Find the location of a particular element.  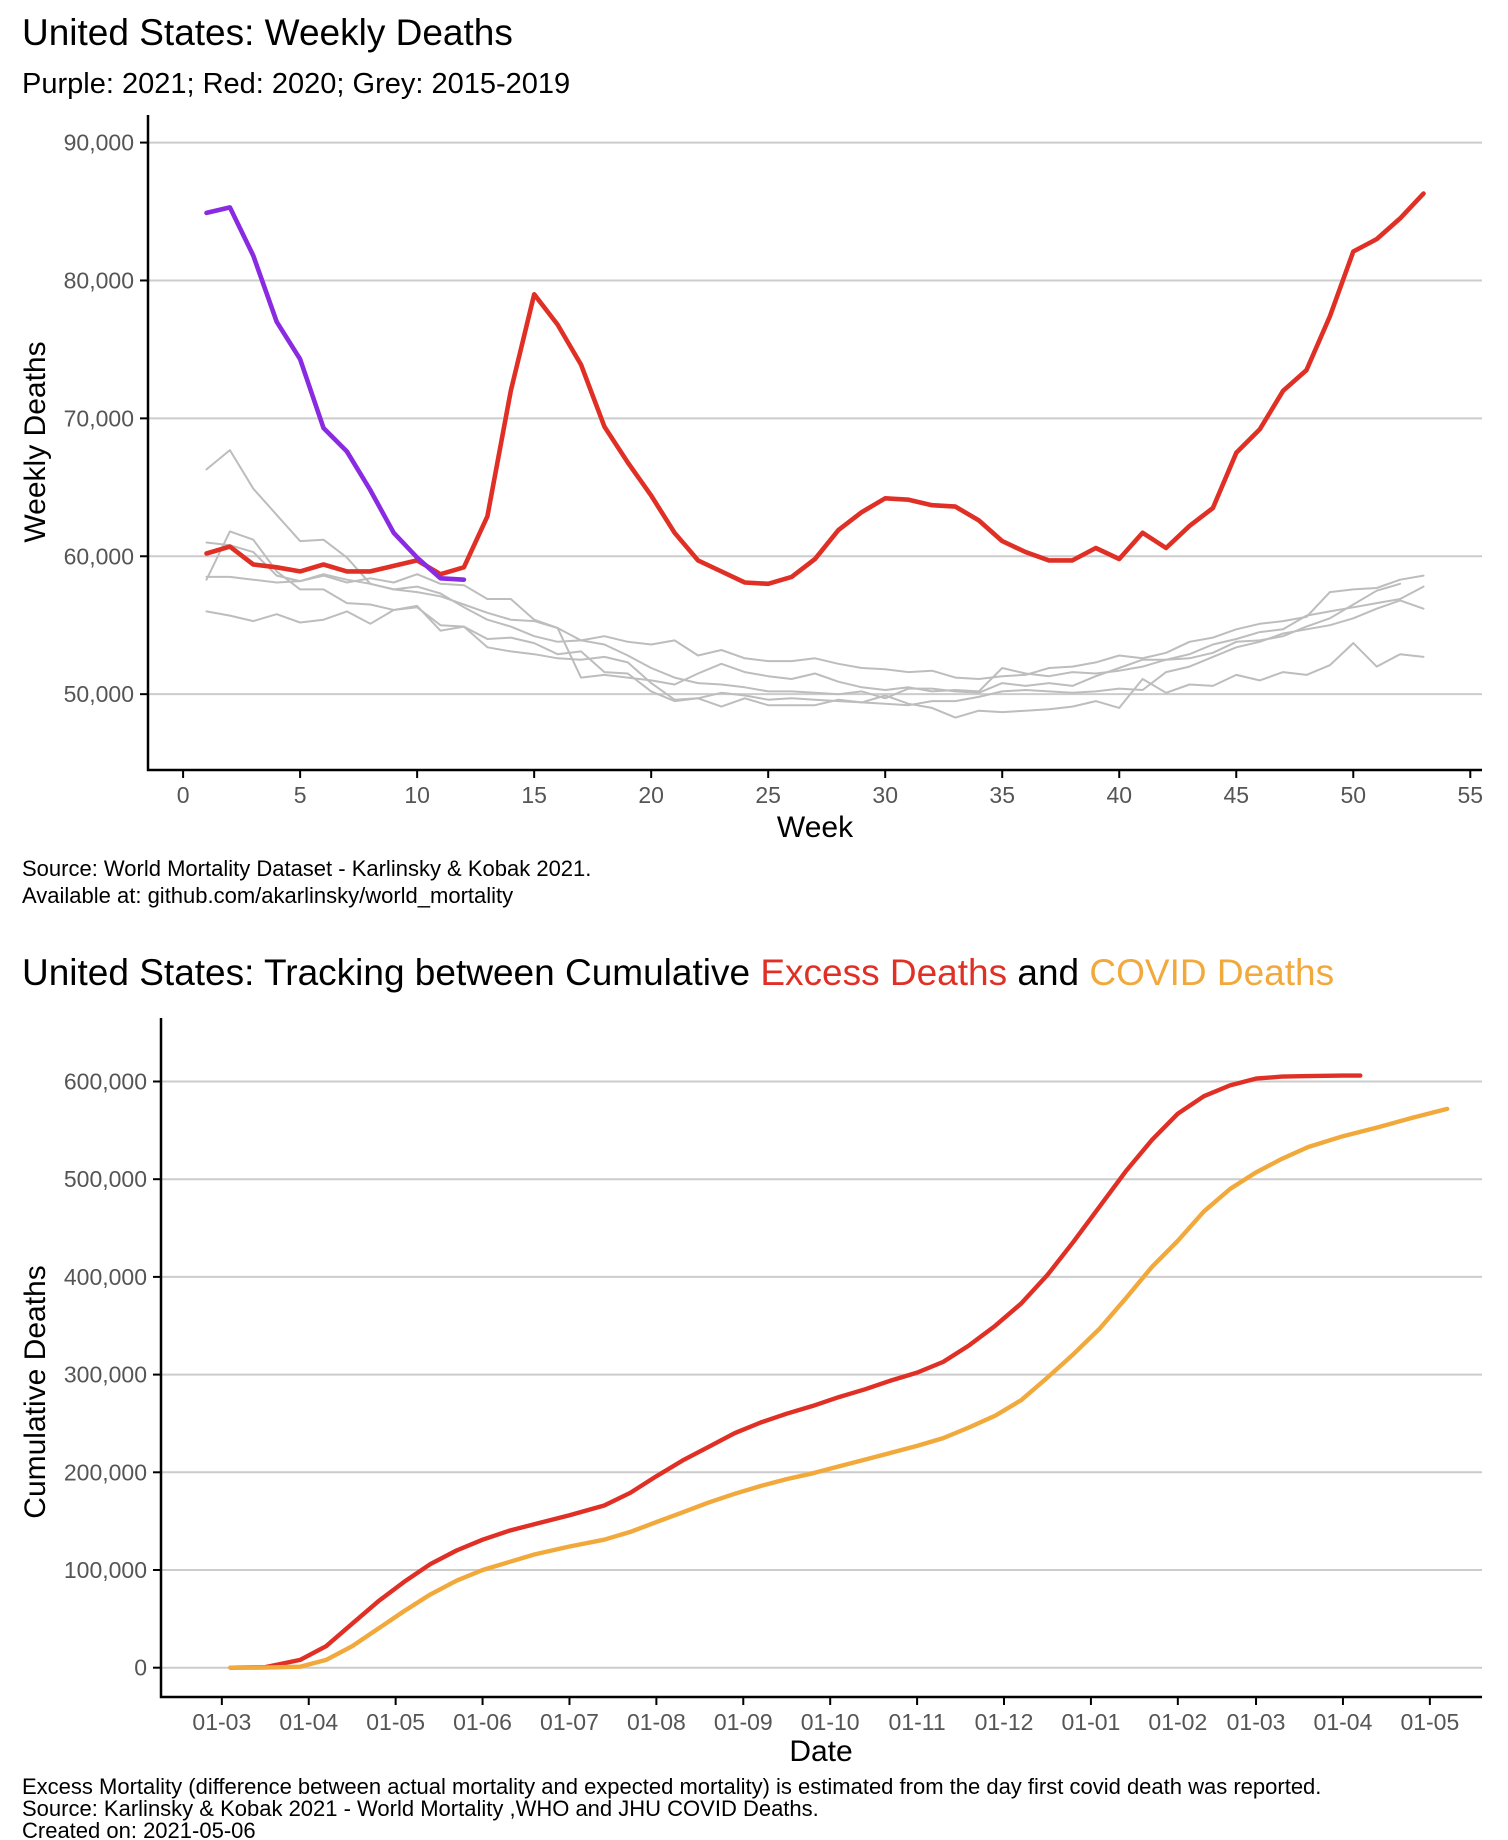

series-line-2019 is located at coordinates (815, 624).